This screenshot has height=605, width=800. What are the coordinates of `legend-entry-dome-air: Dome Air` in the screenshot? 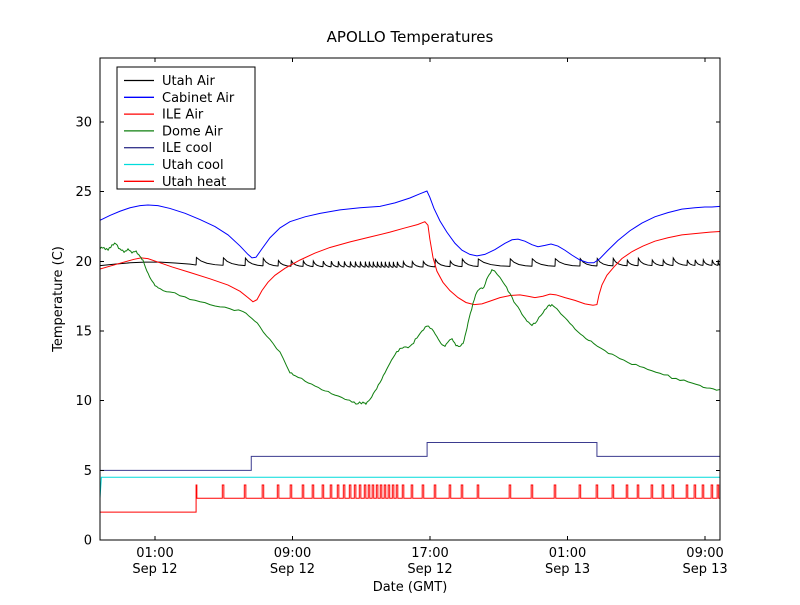 It's located at (173, 131).